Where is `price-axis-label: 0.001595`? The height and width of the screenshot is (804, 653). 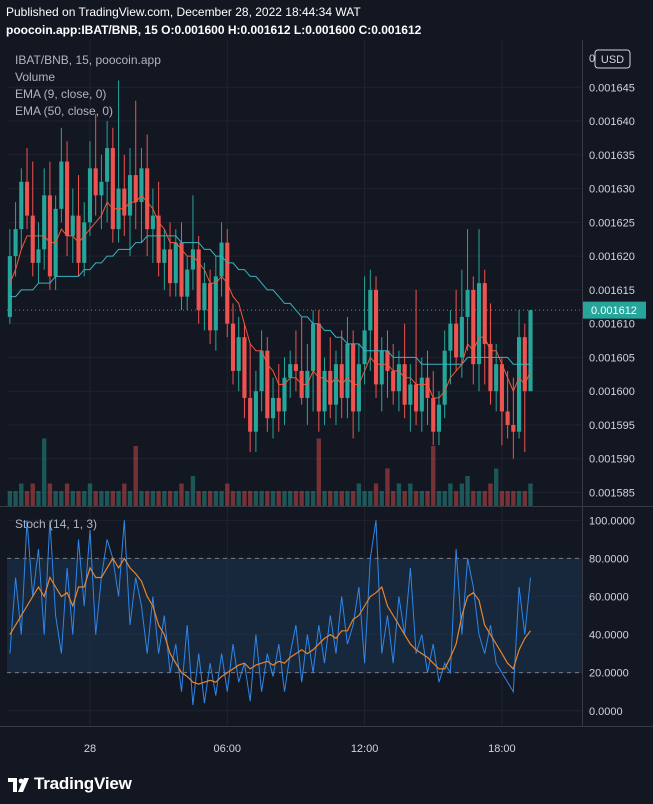
price-axis-label: 0.001595 is located at coordinates (612, 426).